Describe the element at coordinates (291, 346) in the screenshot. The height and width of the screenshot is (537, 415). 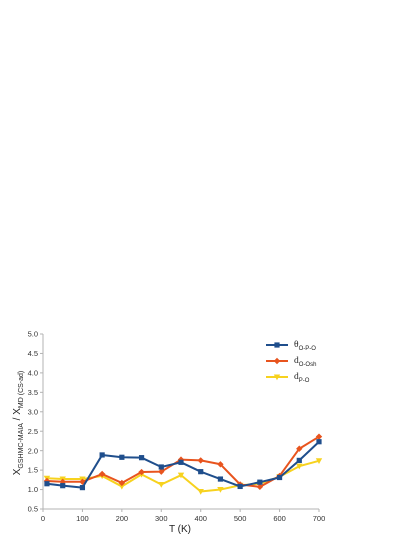
I see `legend-item-1: θO-P-O` at that location.